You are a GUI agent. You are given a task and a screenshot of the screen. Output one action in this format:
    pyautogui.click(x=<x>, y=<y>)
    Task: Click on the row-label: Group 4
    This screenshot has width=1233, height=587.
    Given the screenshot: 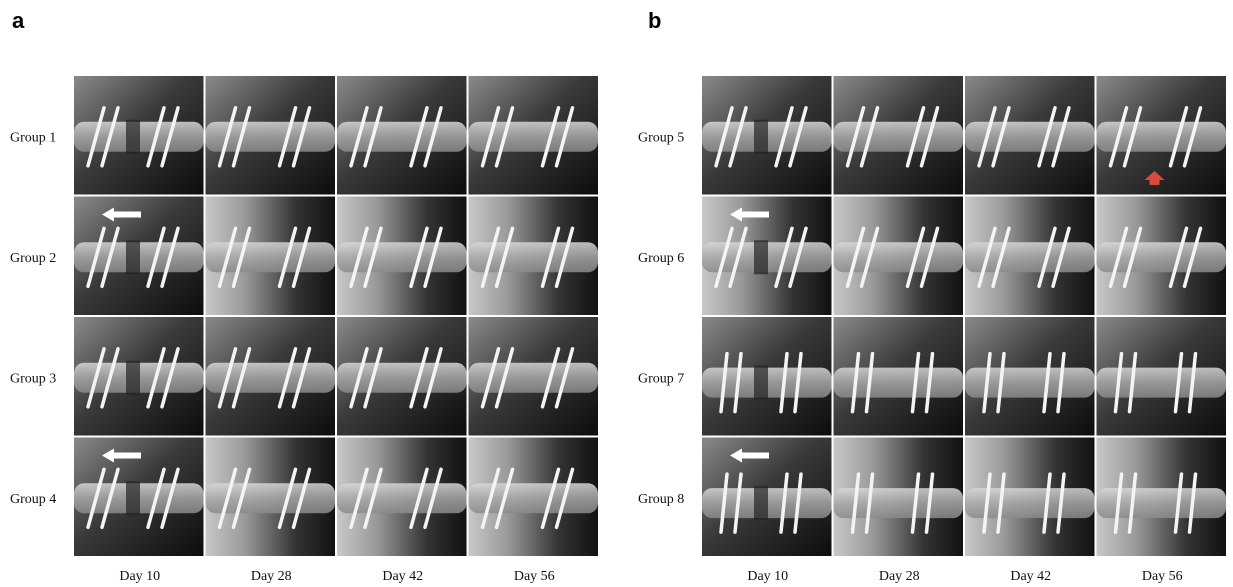 What is the action you would take?
    pyautogui.click(x=33, y=499)
    